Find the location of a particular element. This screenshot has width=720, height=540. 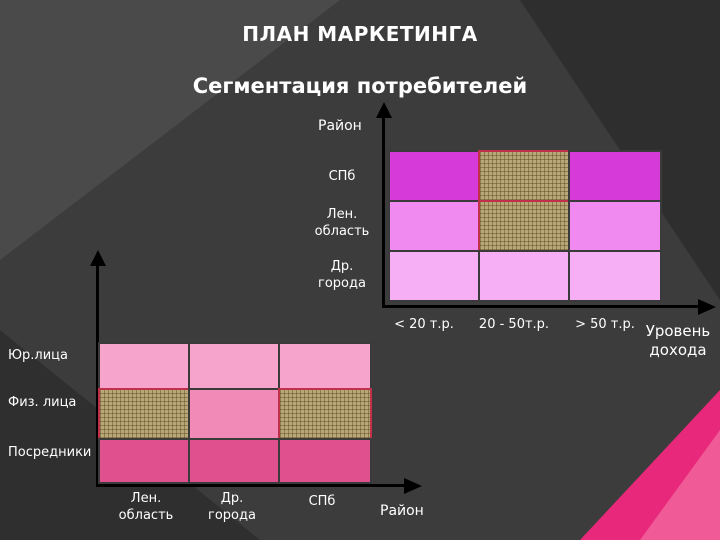

top-col-label-lt20: < 20 т.р. is located at coordinates (424, 324).